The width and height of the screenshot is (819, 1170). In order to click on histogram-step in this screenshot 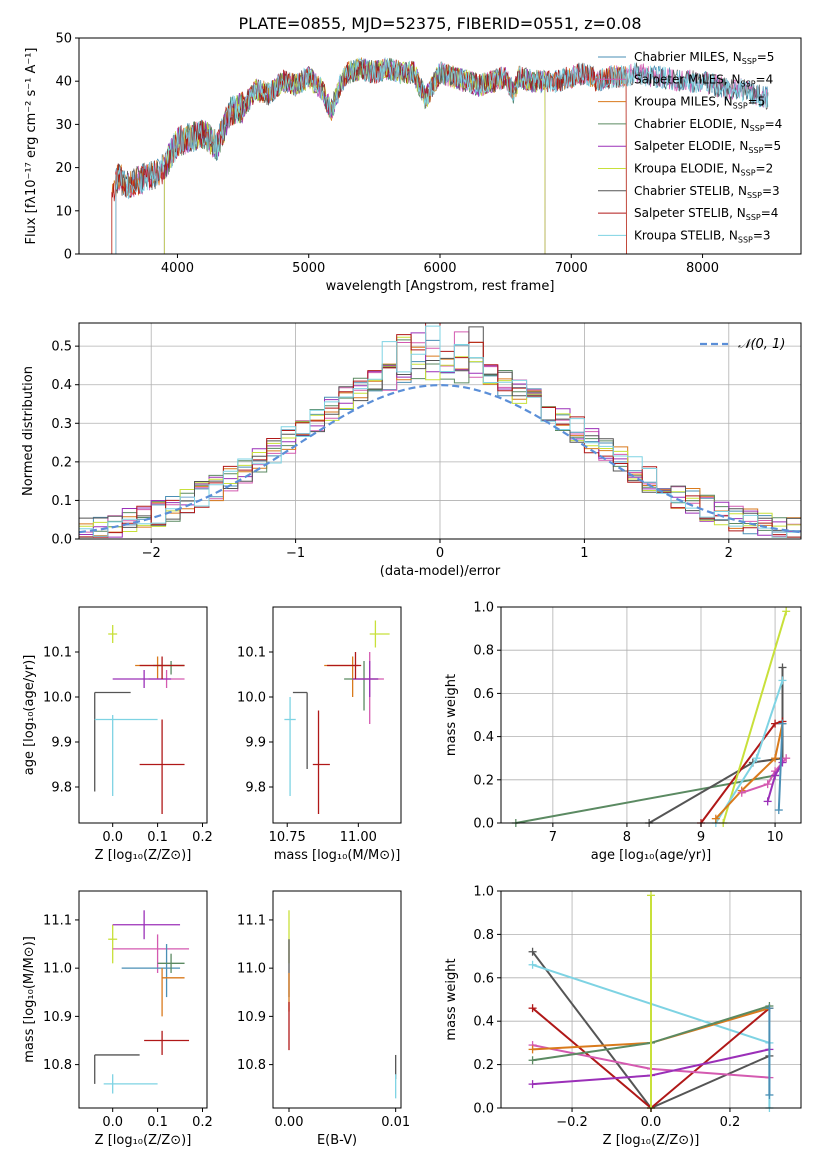, I will do `click(440, 438)`.